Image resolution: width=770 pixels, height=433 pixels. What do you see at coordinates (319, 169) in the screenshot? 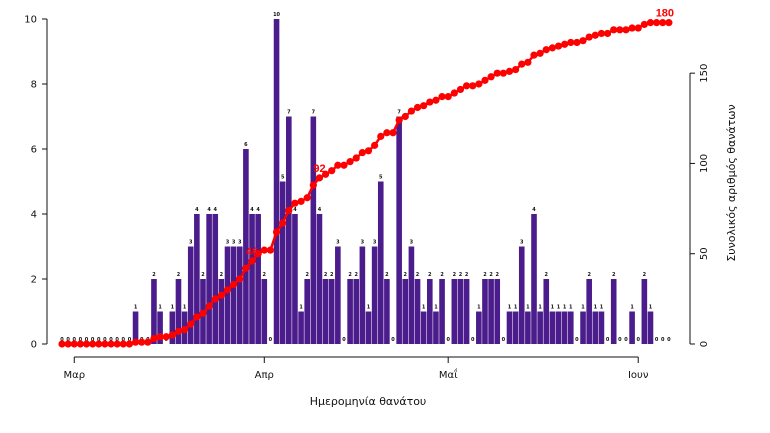
I see `cumulative-value-label: 92` at bounding box center [319, 169].